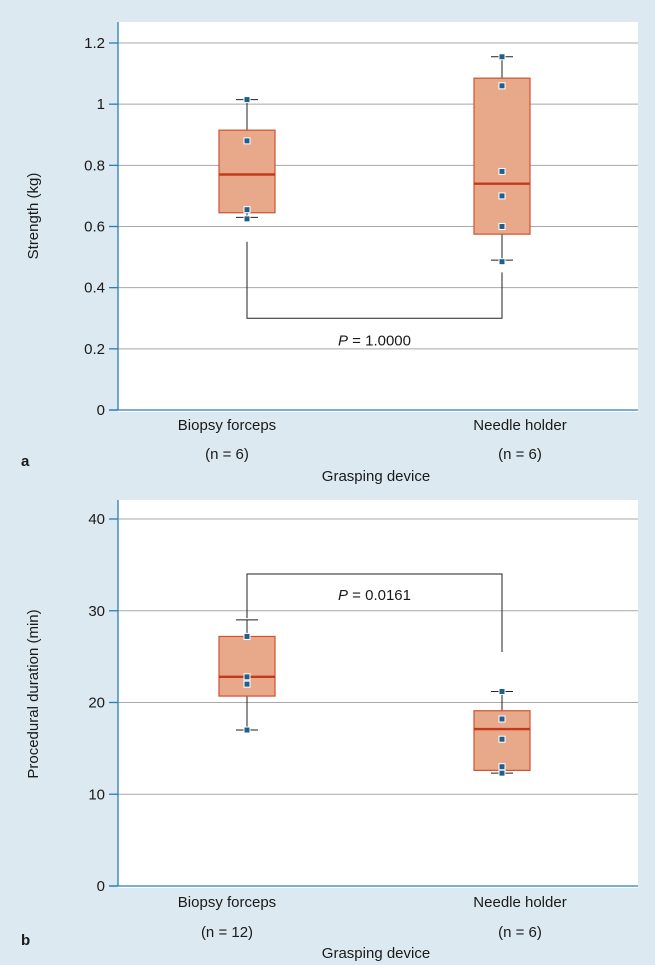 This screenshot has width=655, height=965. Describe the element at coordinates (101, 104) in the screenshot. I see `panel-a-y-tick-label-5: 1` at that location.